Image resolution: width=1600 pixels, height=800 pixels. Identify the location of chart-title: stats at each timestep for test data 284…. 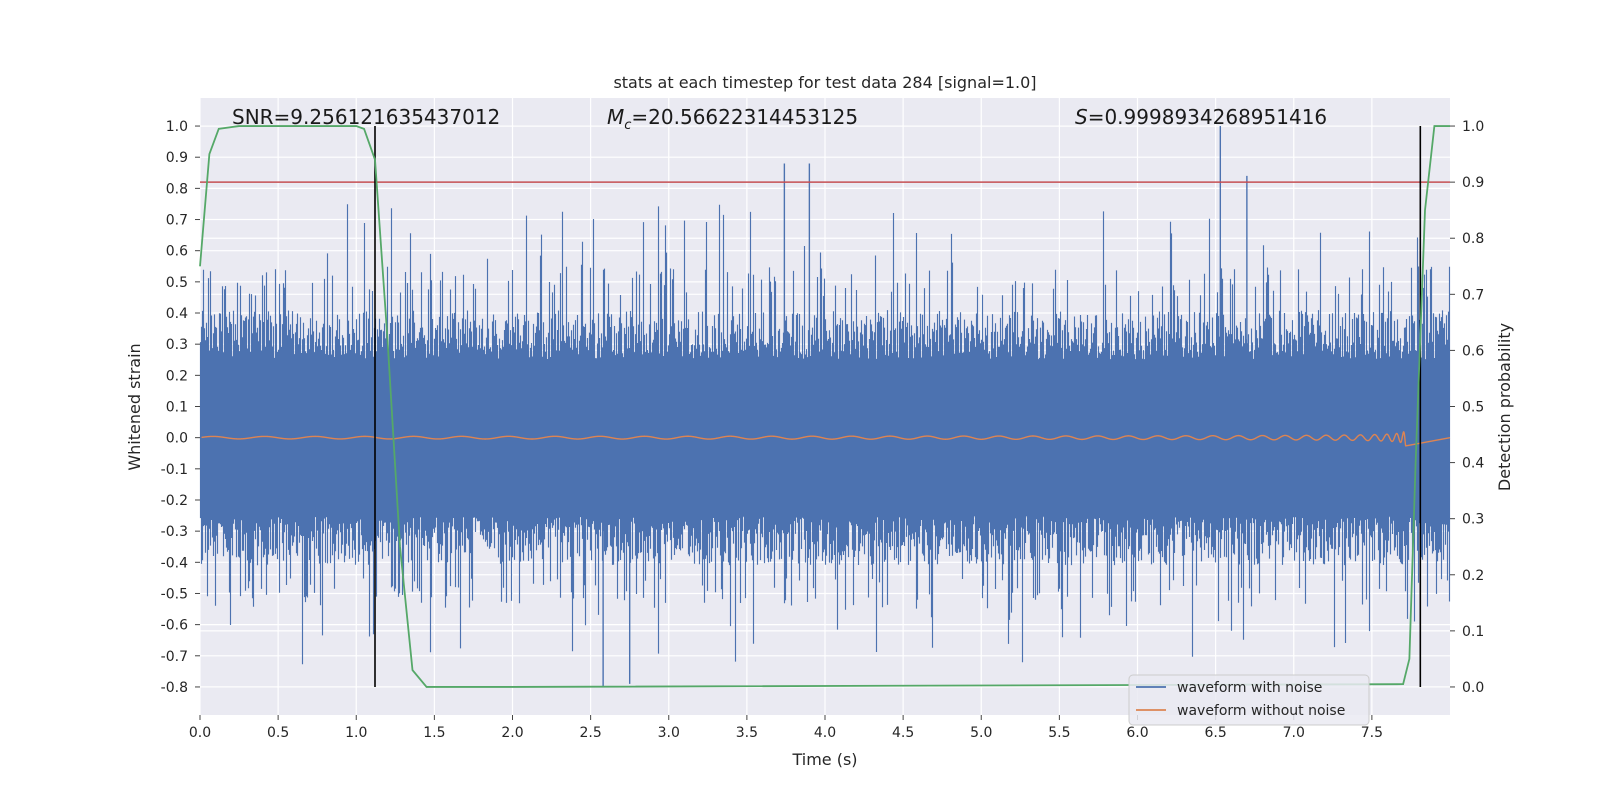
(824, 82).